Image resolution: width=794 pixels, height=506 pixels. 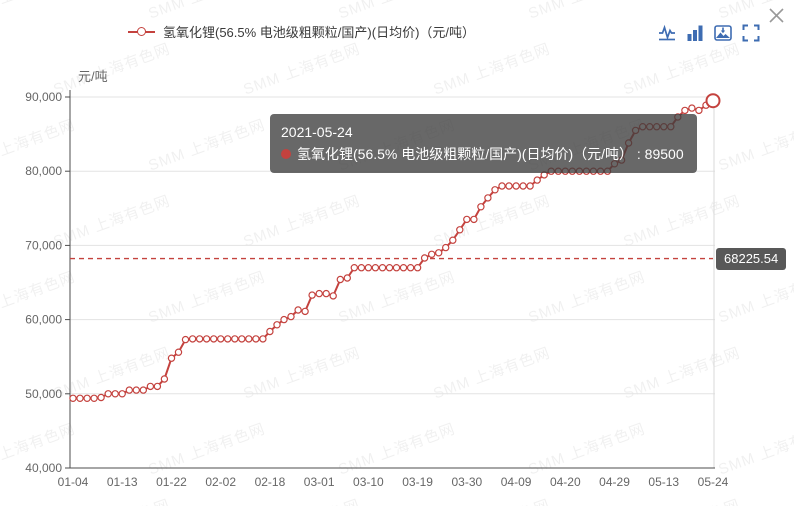 I want to click on legend-item: 氢氧化锂(56.5% 电池级粗颗粒/国产)(日均价)（元/吨）, so click(x=301, y=31).